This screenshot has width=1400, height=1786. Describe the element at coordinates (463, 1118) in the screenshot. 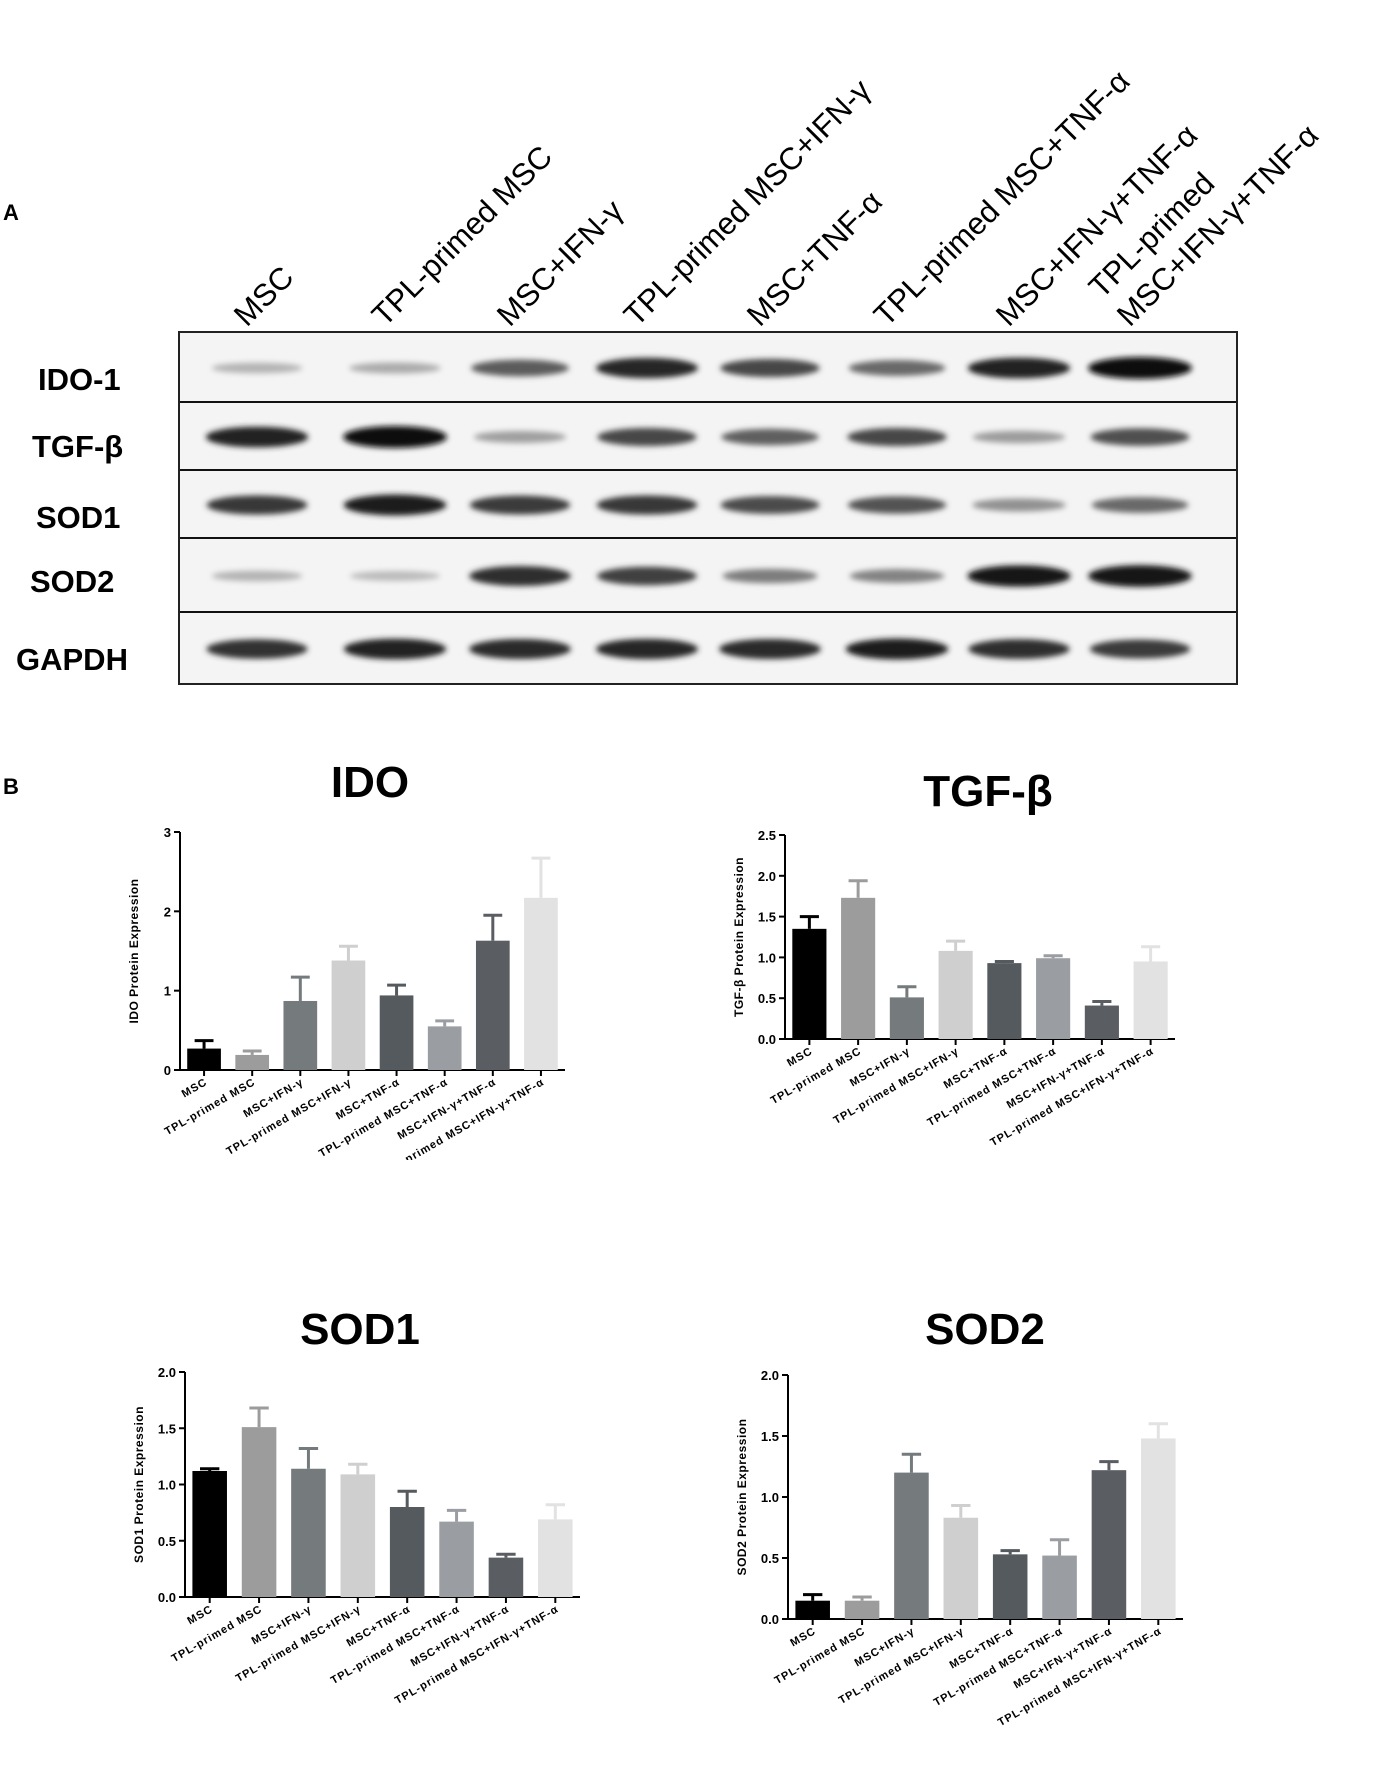

I see `x-tick-label: TPL-primed MSC+IFN-γ+TNF-α` at that location.